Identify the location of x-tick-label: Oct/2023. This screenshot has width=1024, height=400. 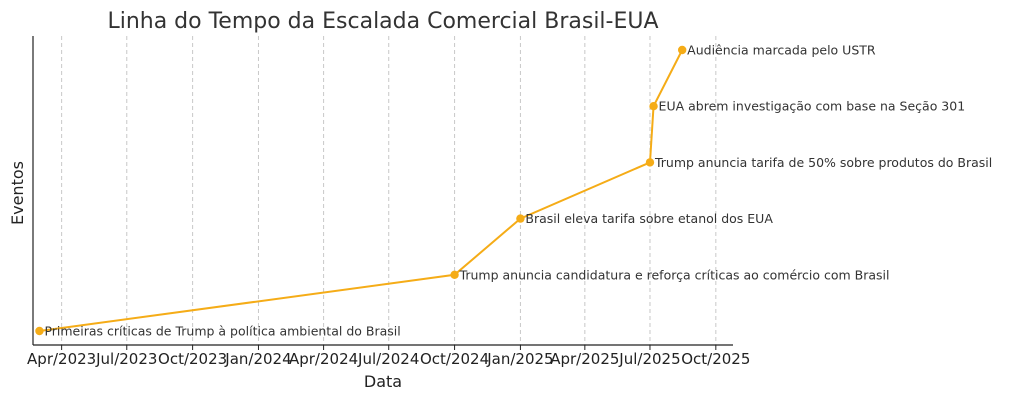
(192, 359).